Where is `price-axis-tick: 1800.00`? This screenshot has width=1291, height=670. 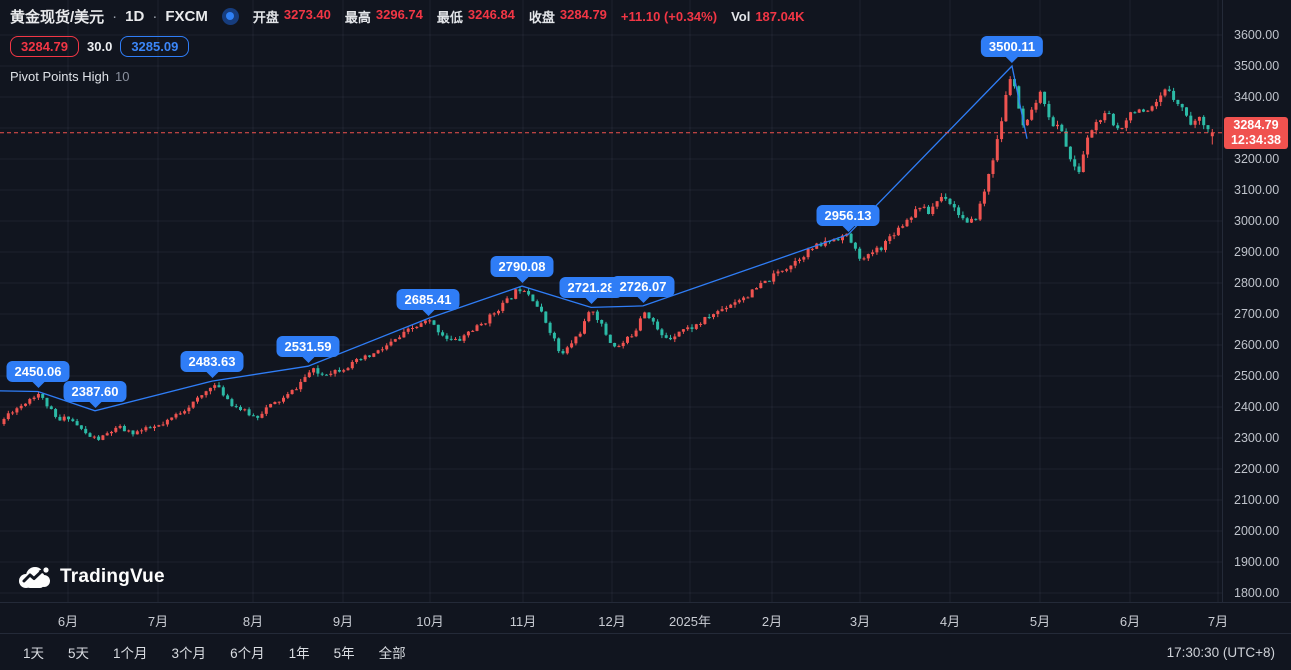 price-axis-tick: 1800.00 is located at coordinates (1257, 592).